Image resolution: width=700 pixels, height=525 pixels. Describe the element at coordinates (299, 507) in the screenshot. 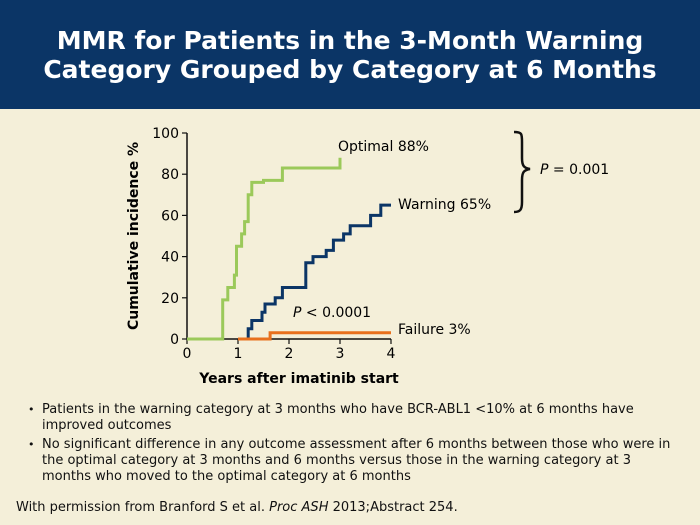

I see `citation-journal: Proc ASH` at that location.